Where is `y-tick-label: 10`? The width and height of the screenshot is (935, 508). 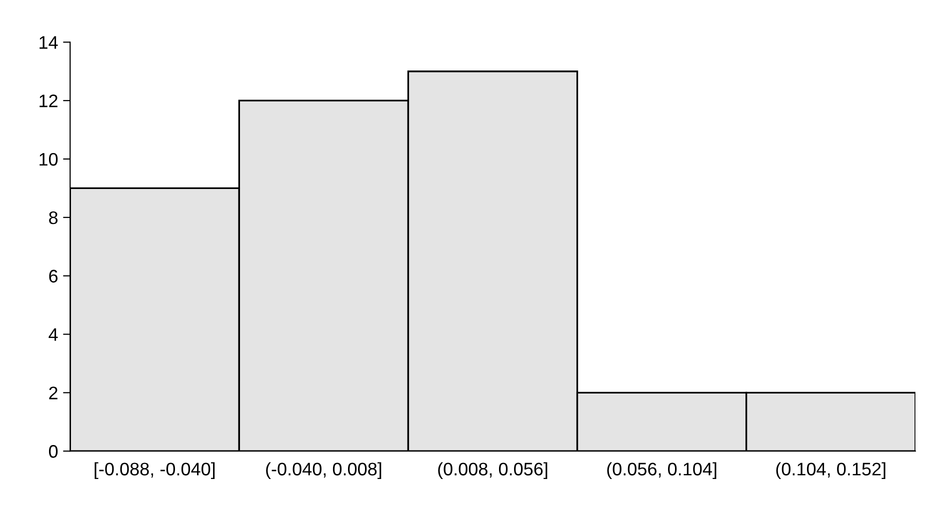
y-tick-label: 10 is located at coordinates (49, 159).